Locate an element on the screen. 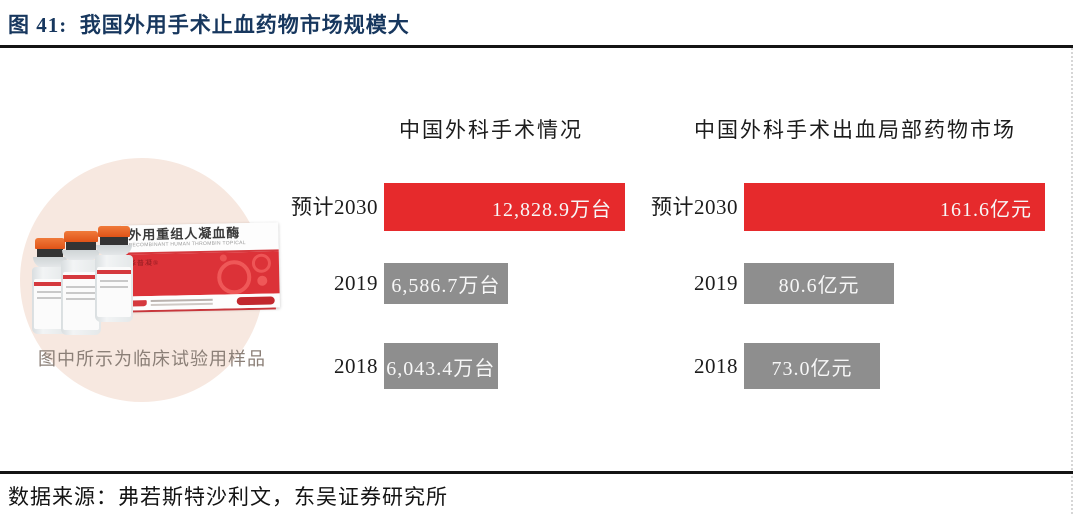 The width and height of the screenshot is (1080, 518). chart1-category-2030: 预计2030 is located at coordinates (334, 207).